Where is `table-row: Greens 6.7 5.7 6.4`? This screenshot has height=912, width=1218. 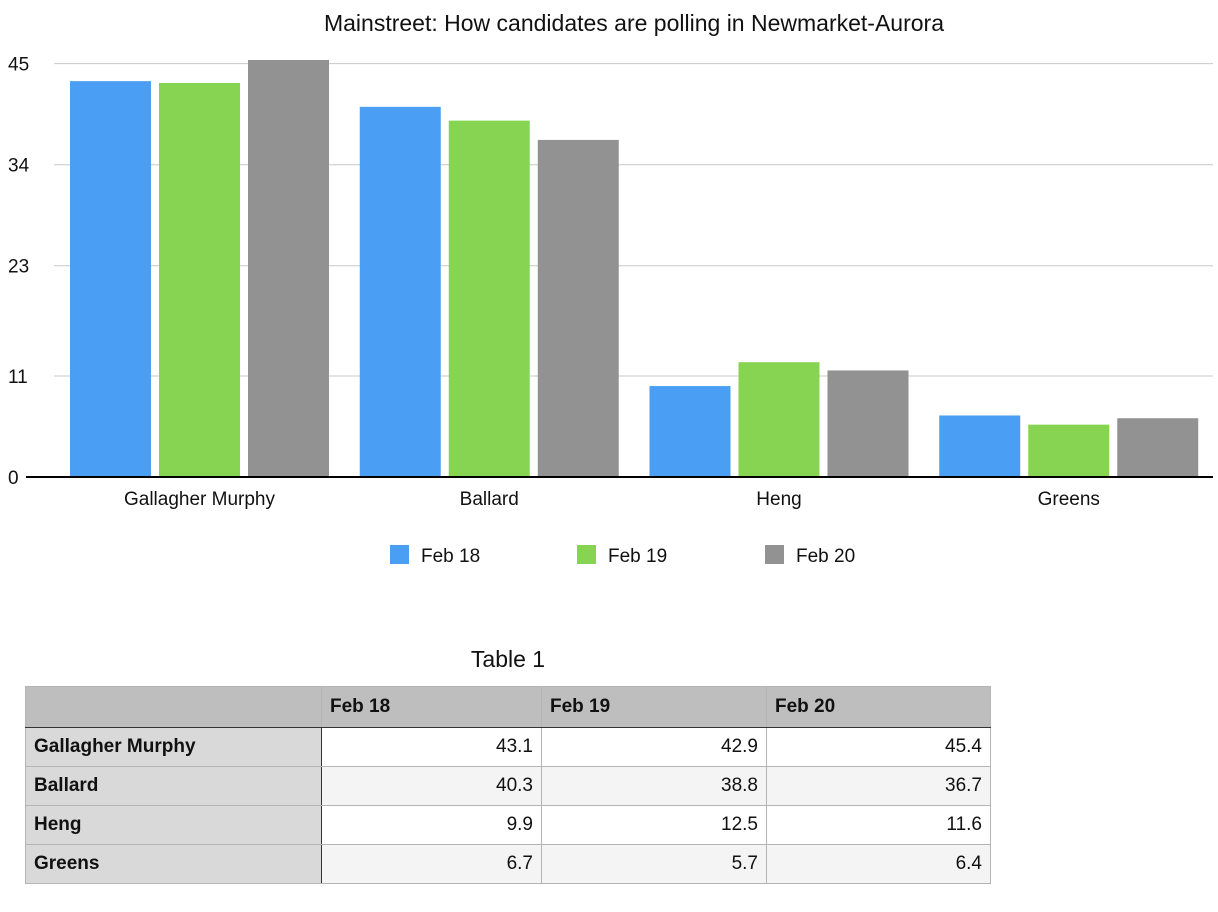
table-row: Greens 6.7 5.7 6.4 is located at coordinates (508, 864).